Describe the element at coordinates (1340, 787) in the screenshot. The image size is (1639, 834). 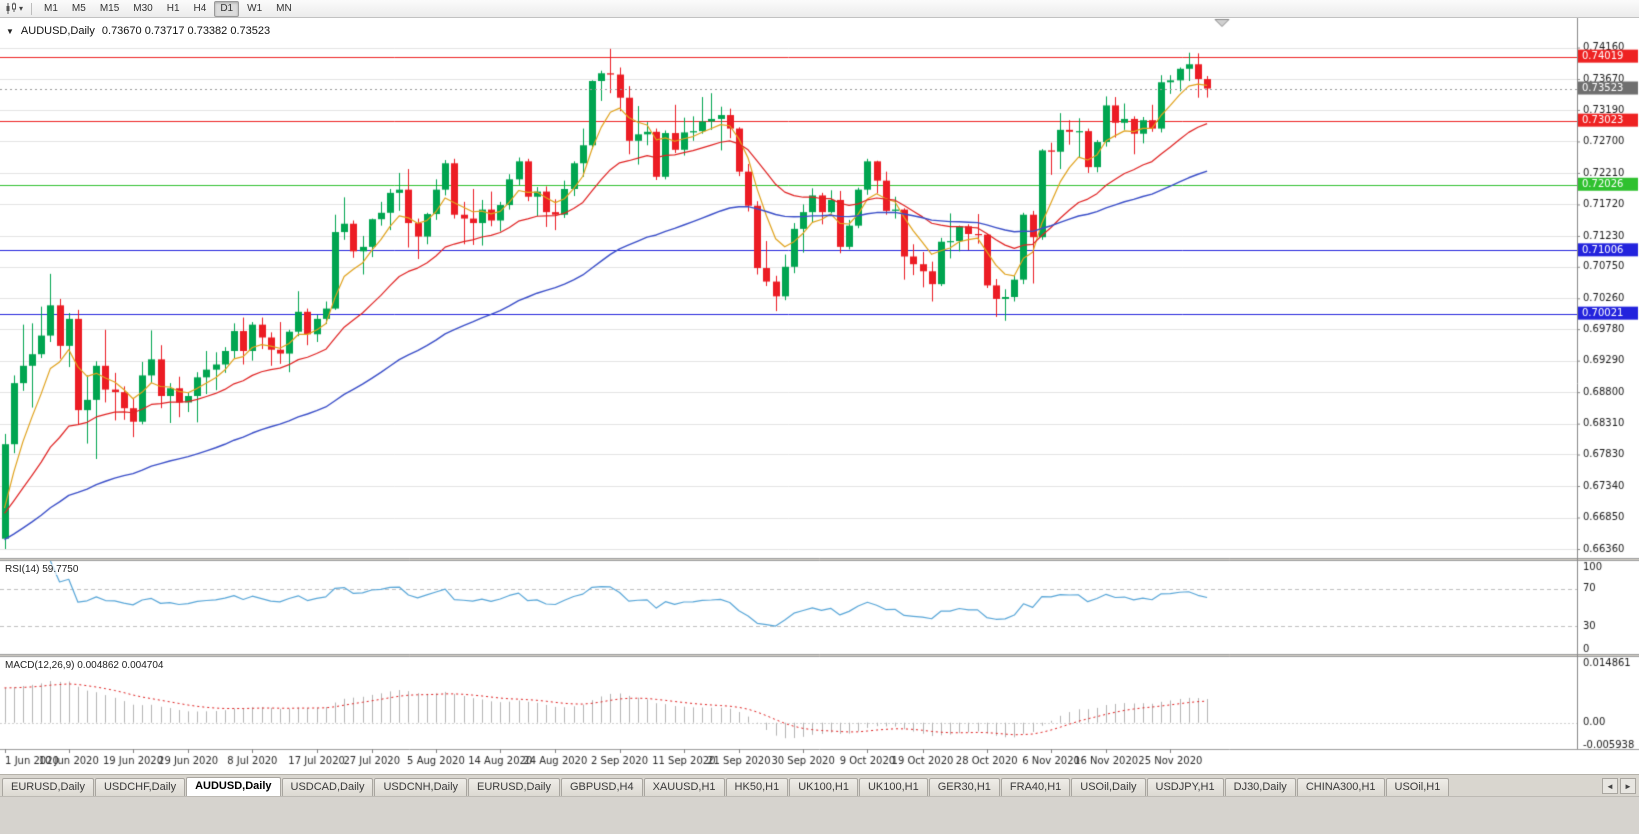
I see `chart-tab-china300-h1: CHINA300,H1` at that location.